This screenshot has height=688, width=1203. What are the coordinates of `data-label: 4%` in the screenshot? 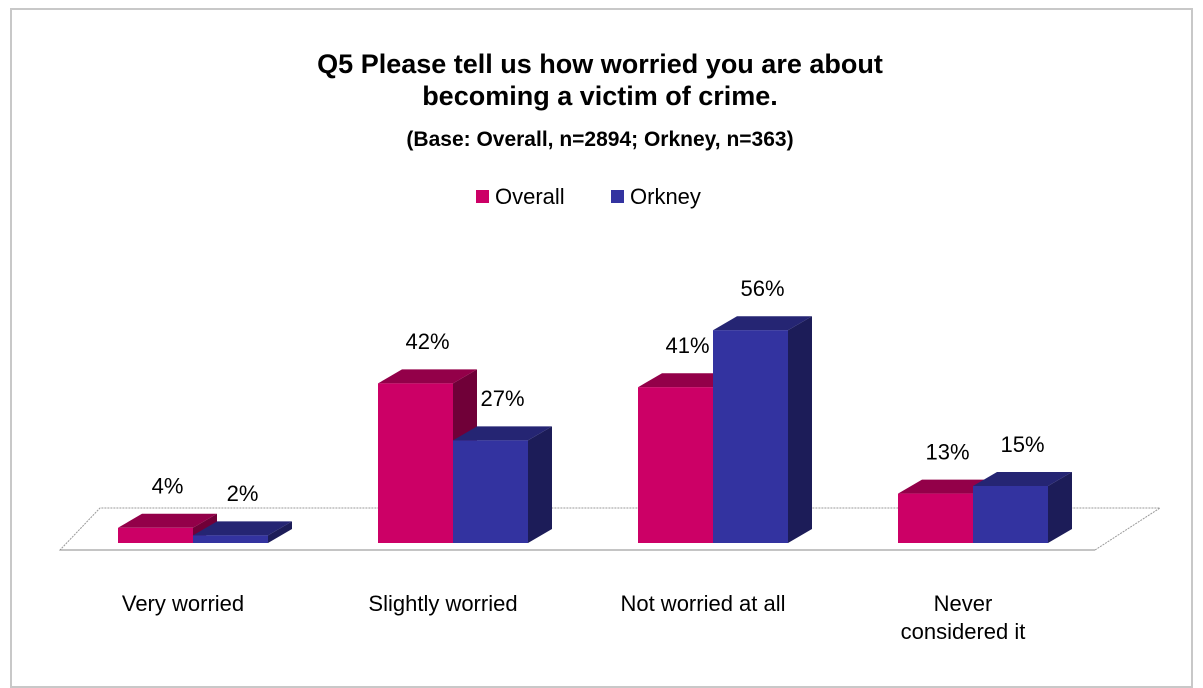 It's located at (168, 486).